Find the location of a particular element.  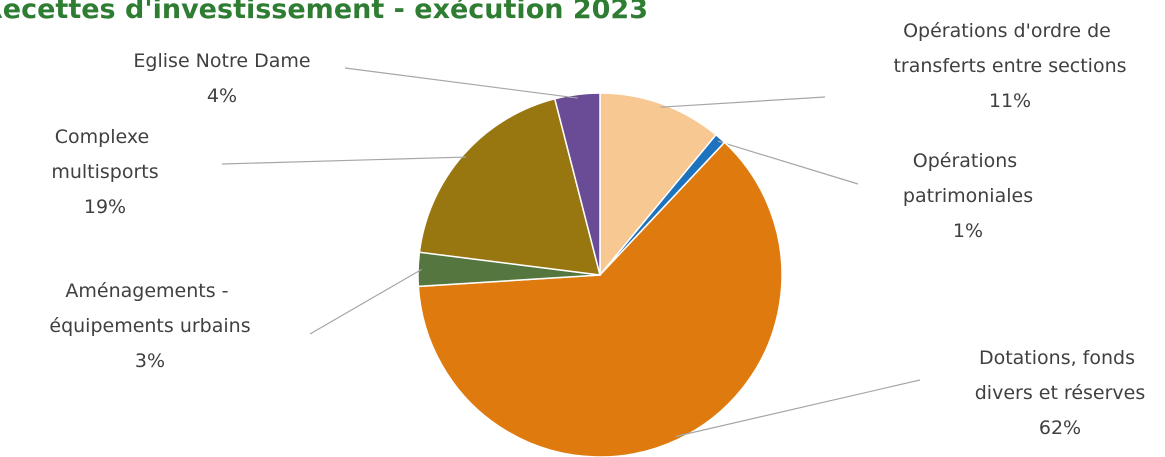

value-label: 4% is located at coordinates (222, 96).